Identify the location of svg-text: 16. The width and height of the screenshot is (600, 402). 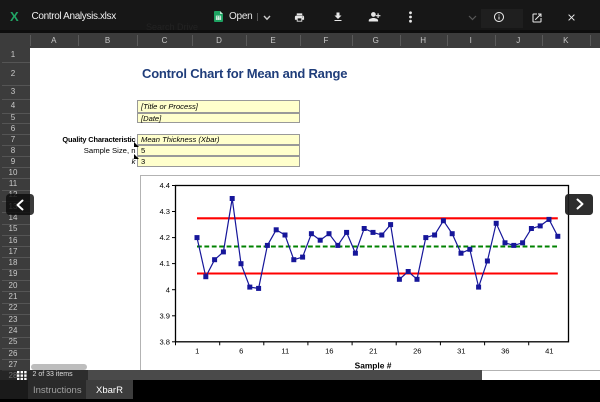
(329, 351).